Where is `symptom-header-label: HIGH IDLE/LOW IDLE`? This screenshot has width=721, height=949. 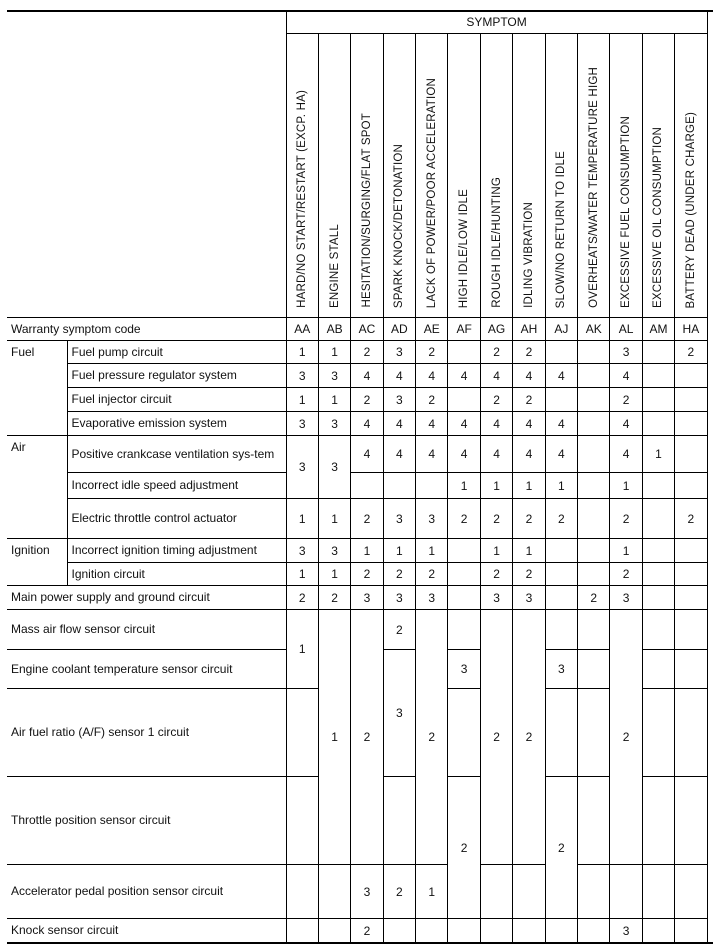
symptom-header-label: HIGH IDLE/LOW IDLE is located at coordinates (464, 248).